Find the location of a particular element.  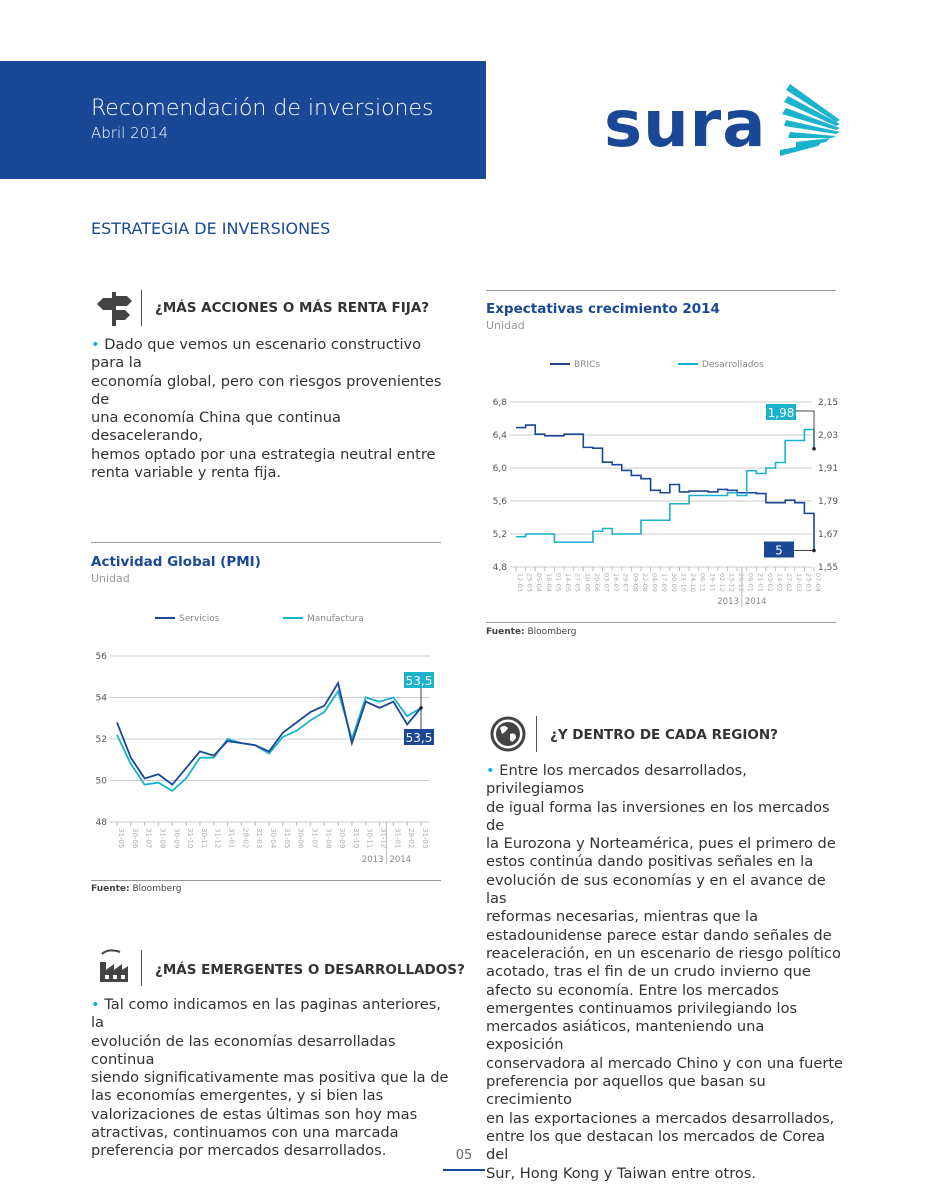

series-line-desarrollados is located at coordinates (665, 486).